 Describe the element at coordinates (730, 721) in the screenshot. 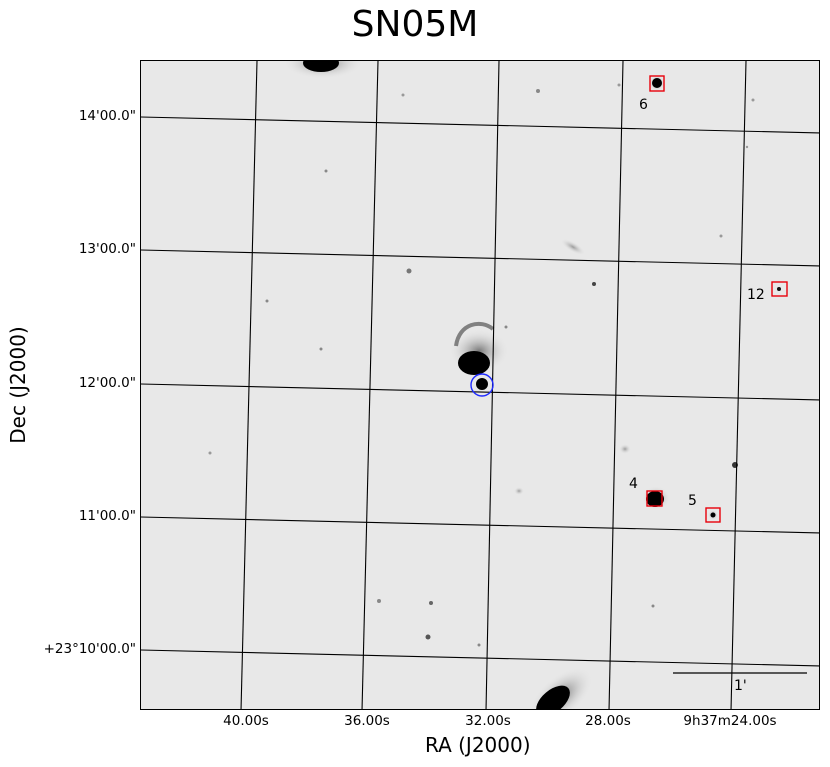

I see `x-tick-label: 9h37m24.00s` at that location.